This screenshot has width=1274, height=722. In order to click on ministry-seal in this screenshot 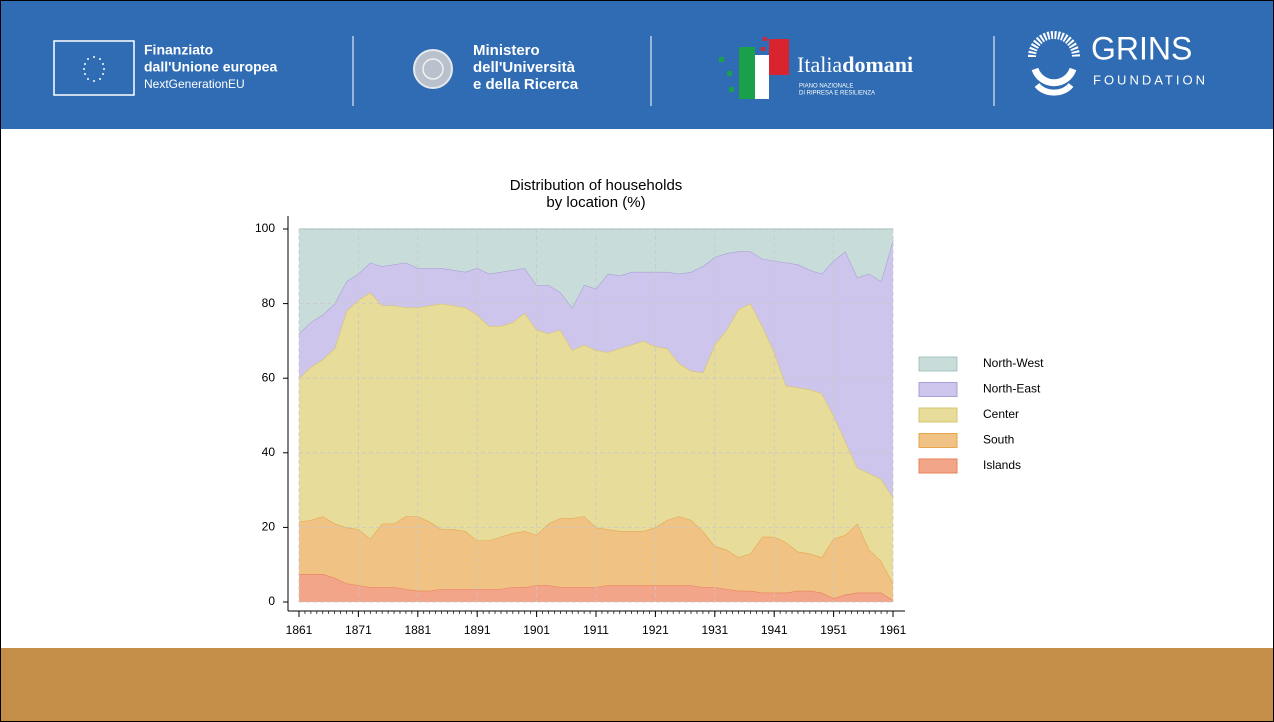, I will do `click(433, 69)`.